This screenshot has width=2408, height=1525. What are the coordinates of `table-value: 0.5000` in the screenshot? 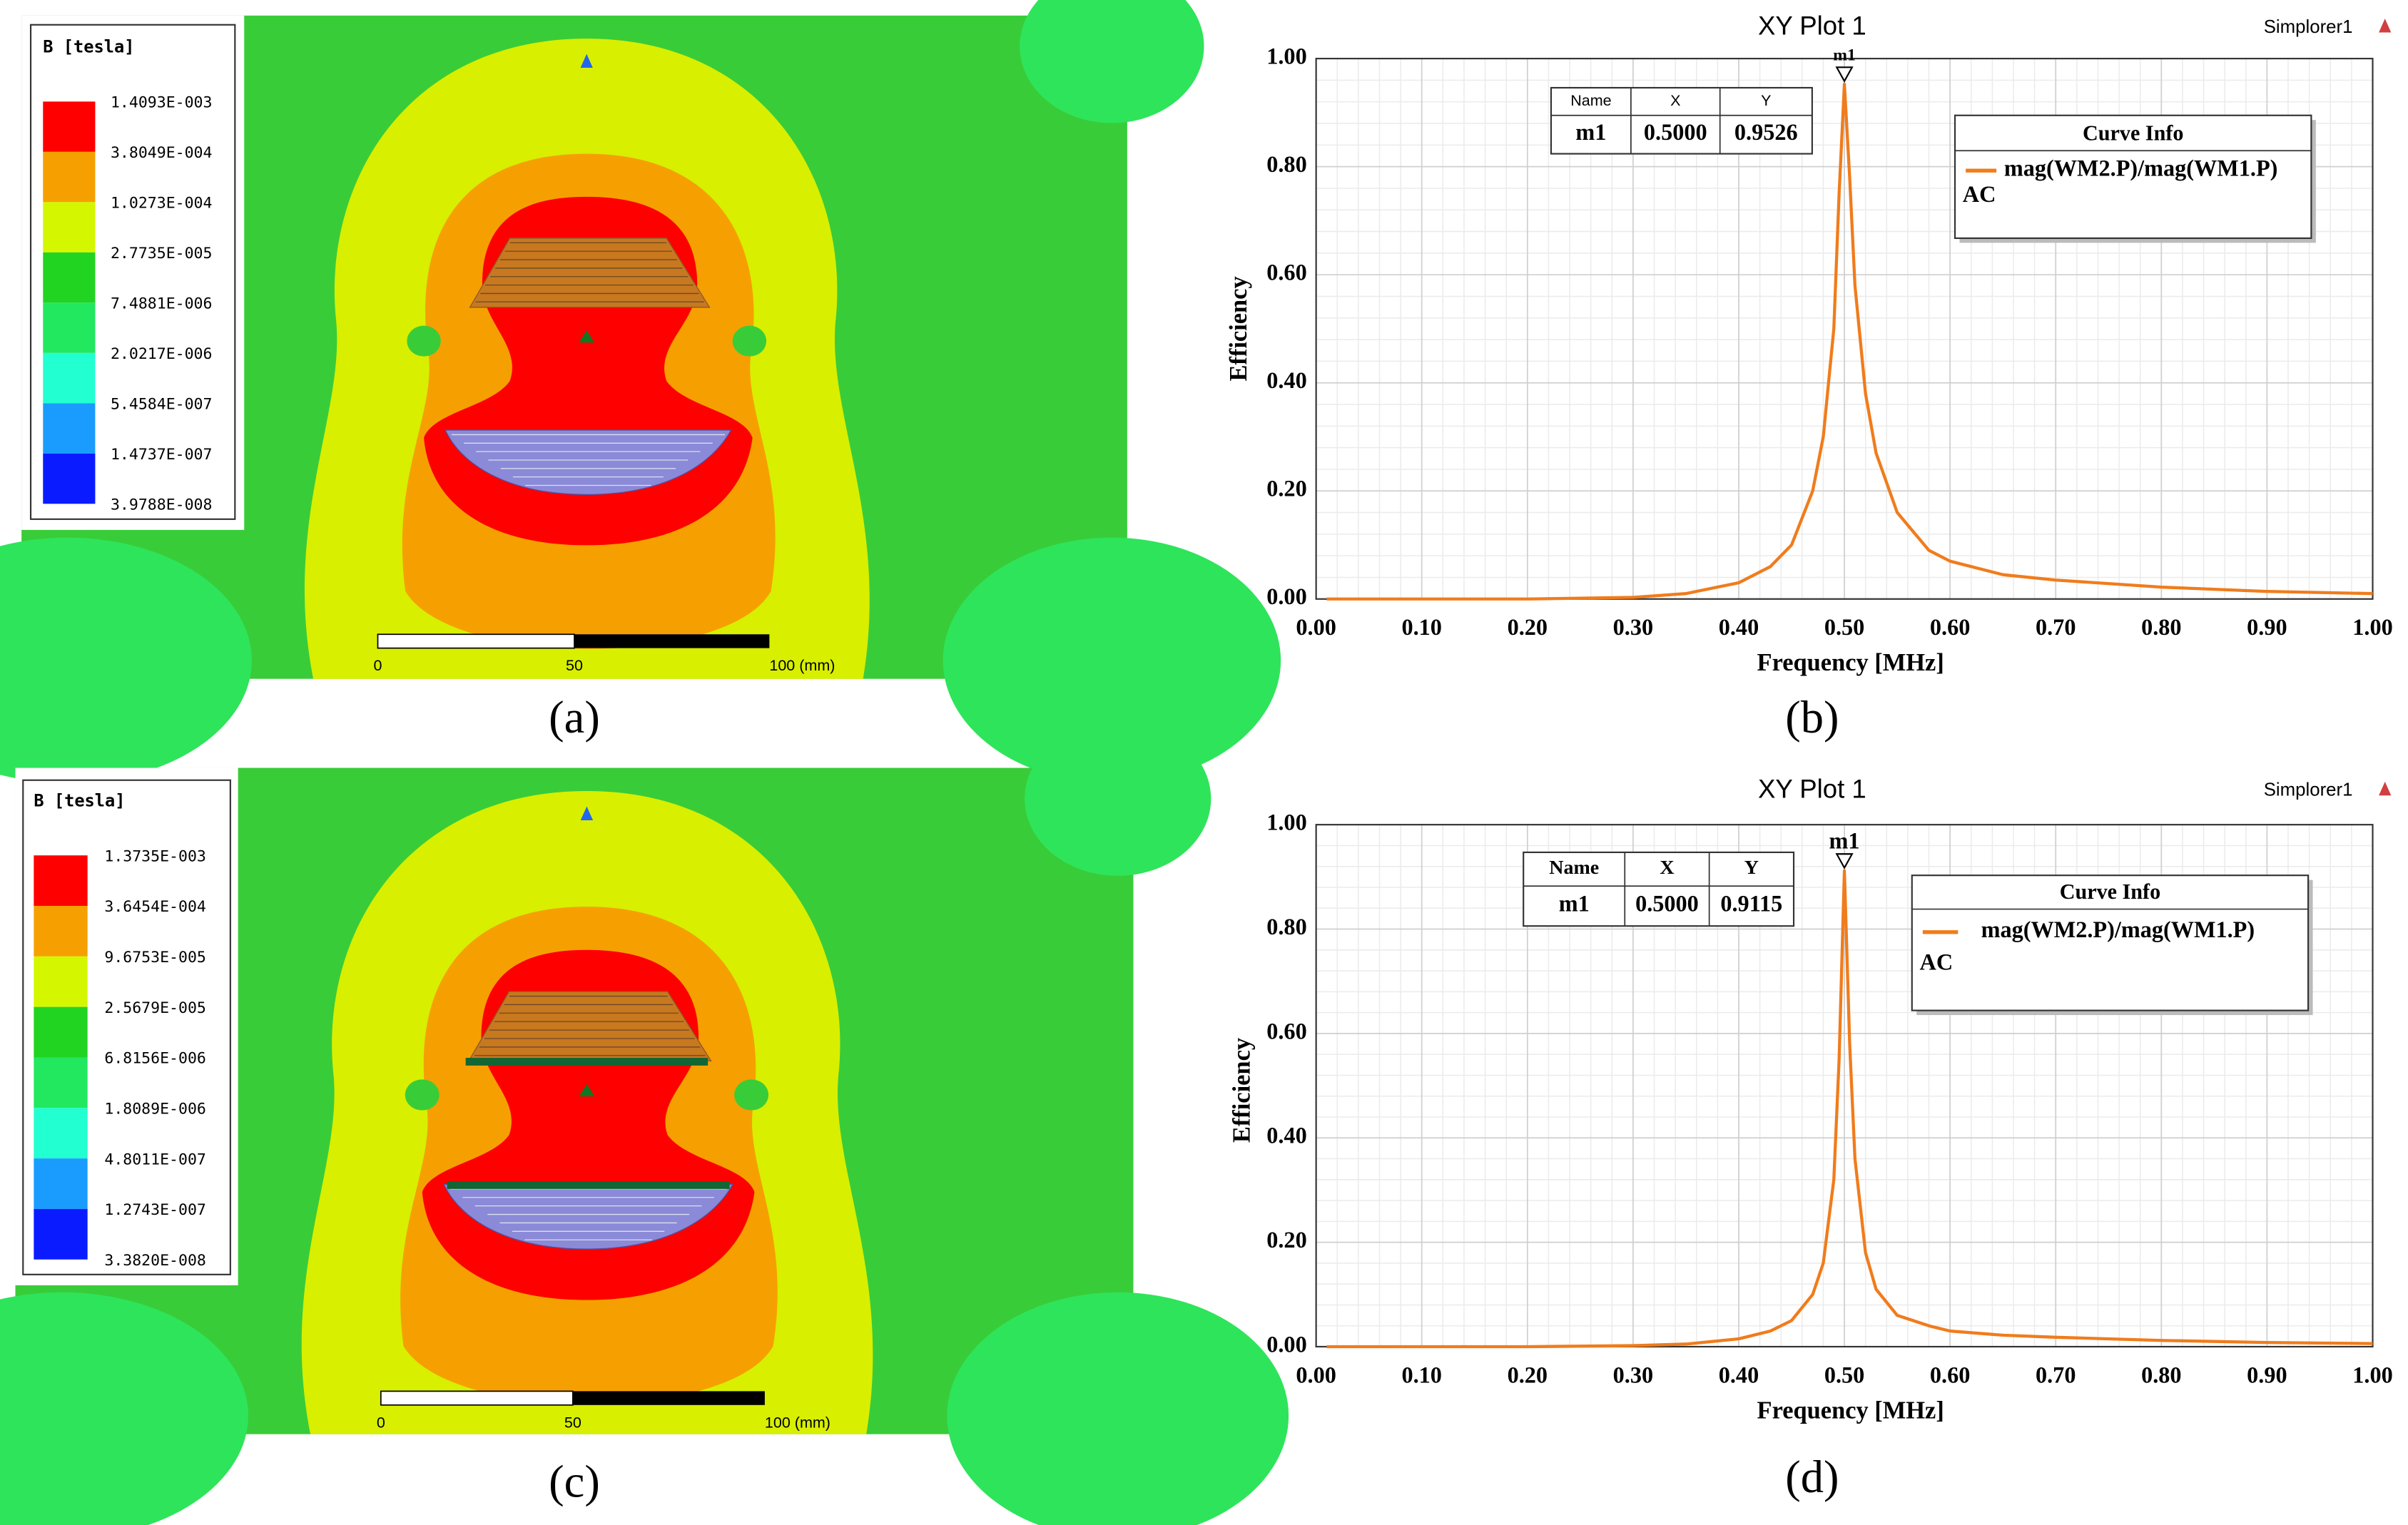 It's located at (1667, 904).